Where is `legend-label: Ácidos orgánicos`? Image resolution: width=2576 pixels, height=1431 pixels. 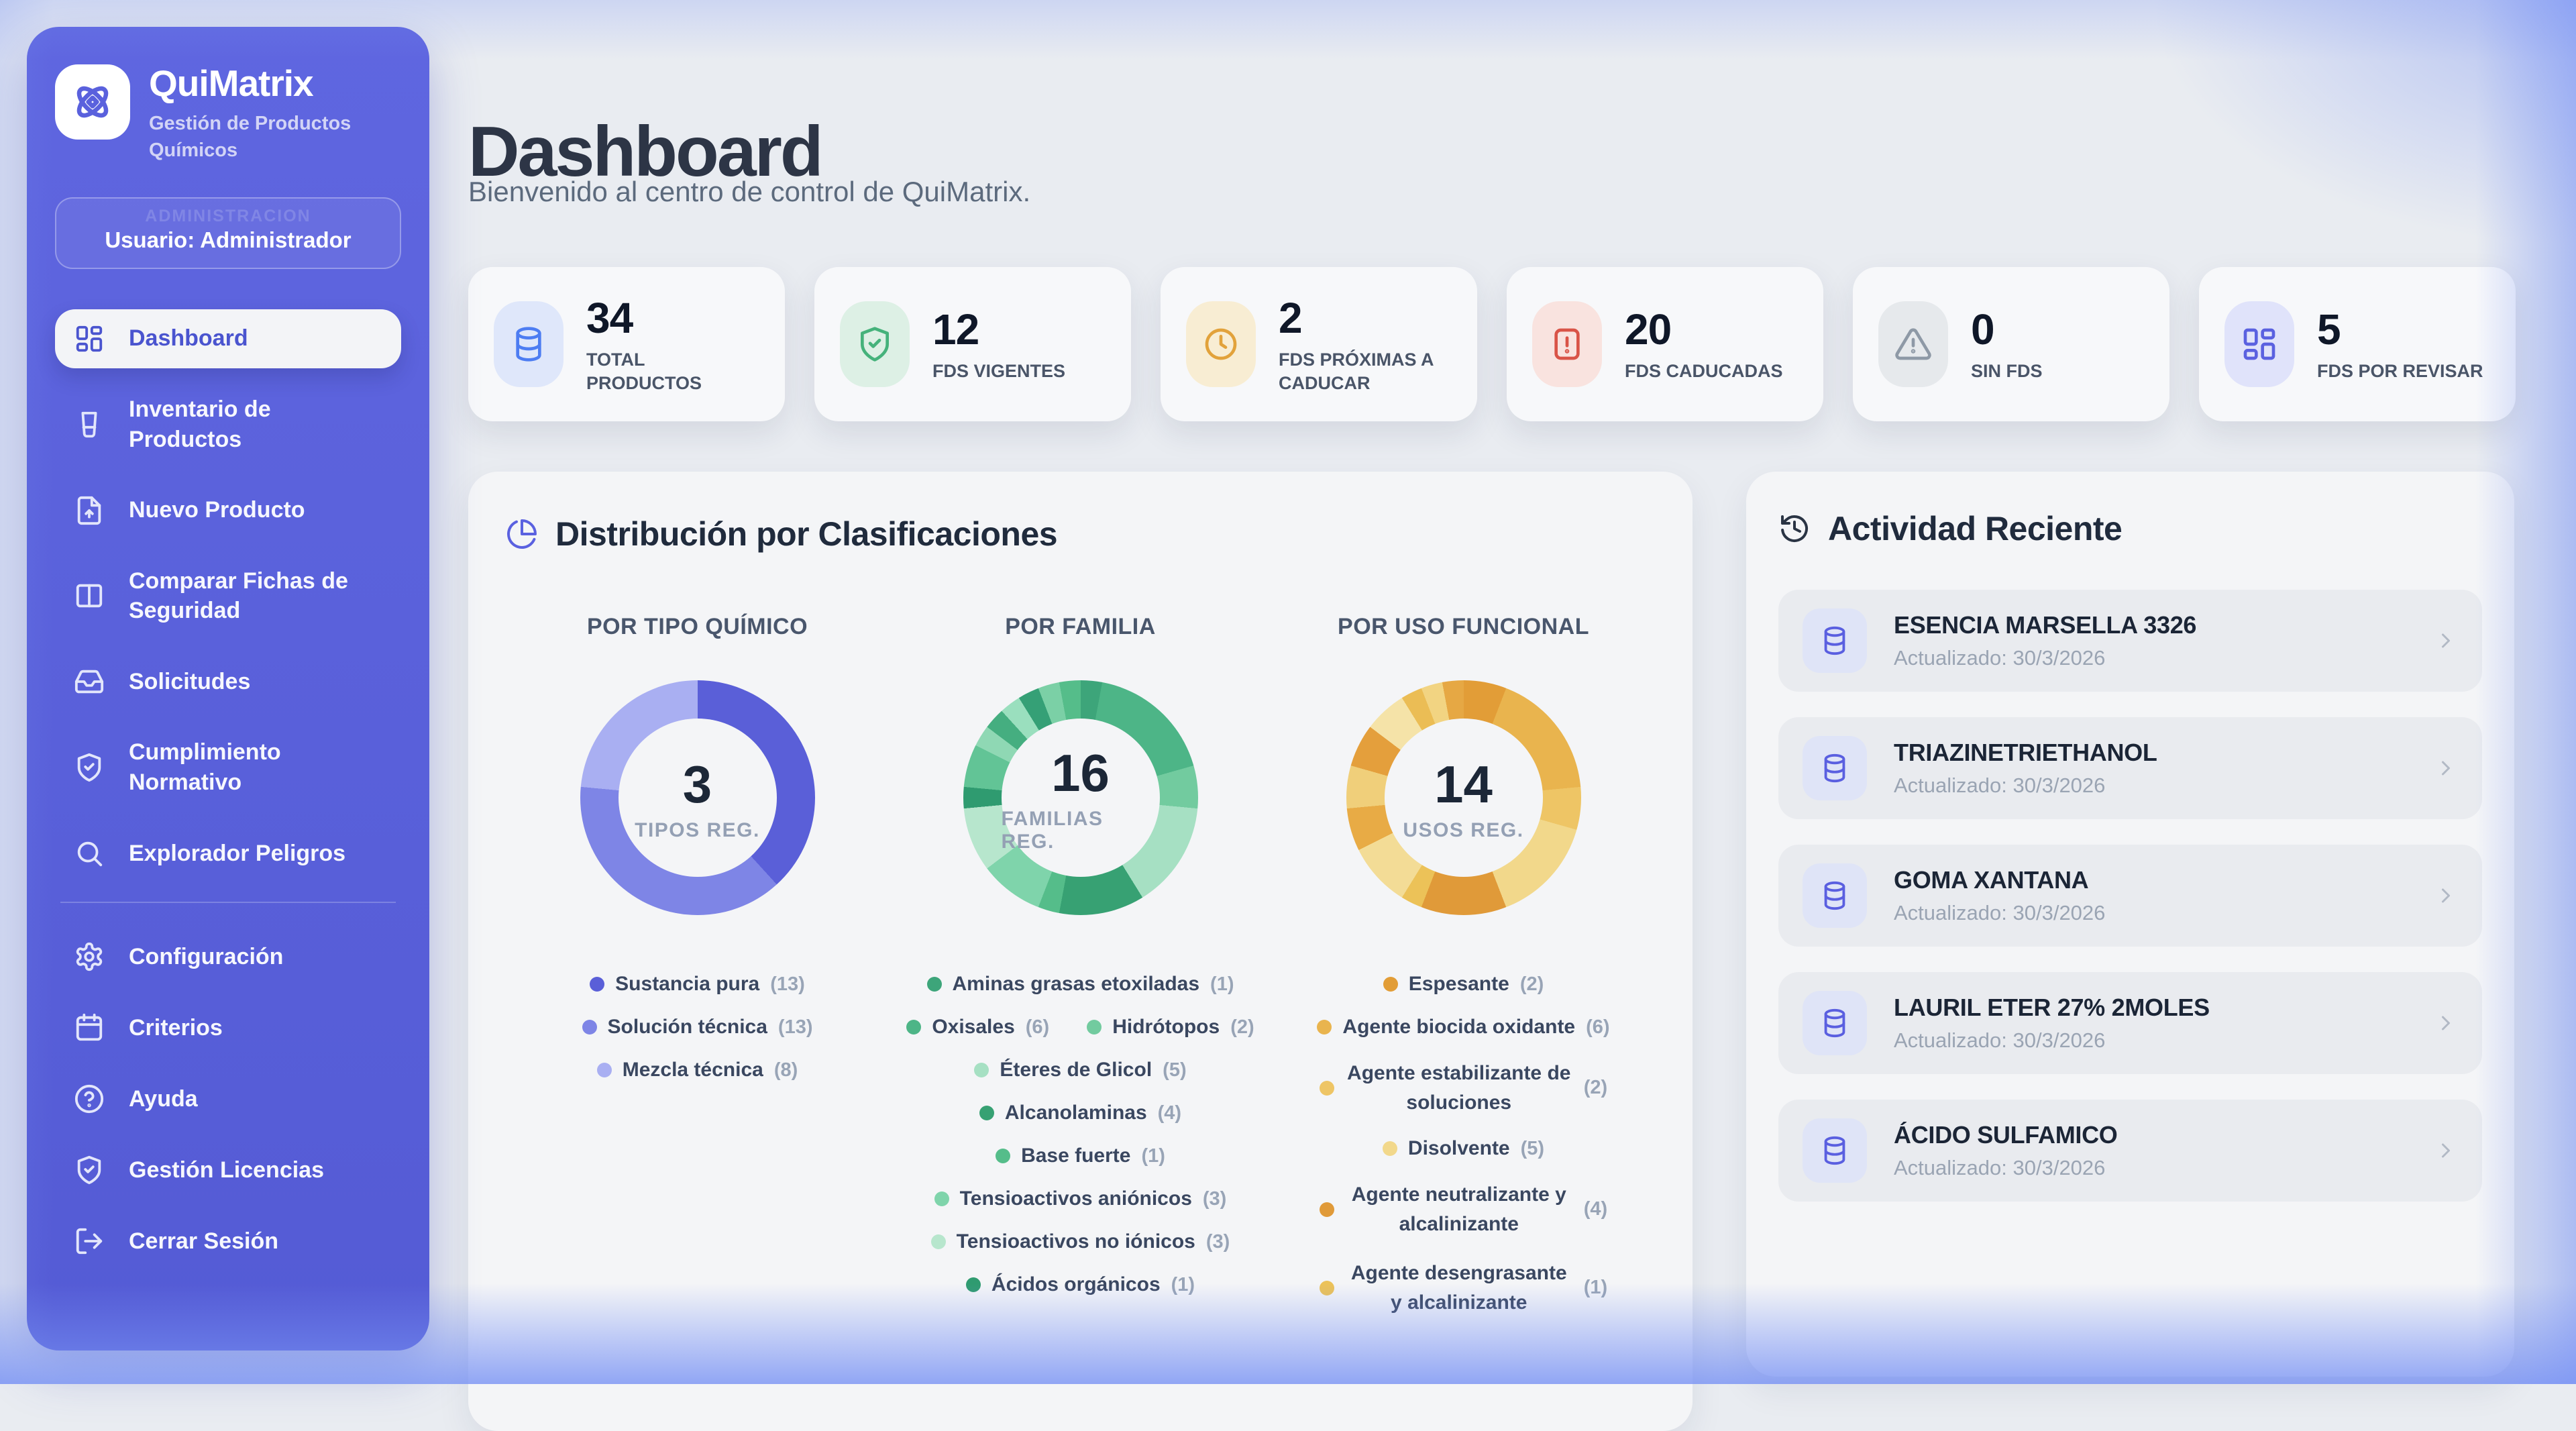 legend-label: Ácidos orgánicos is located at coordinates (1076, 1284).